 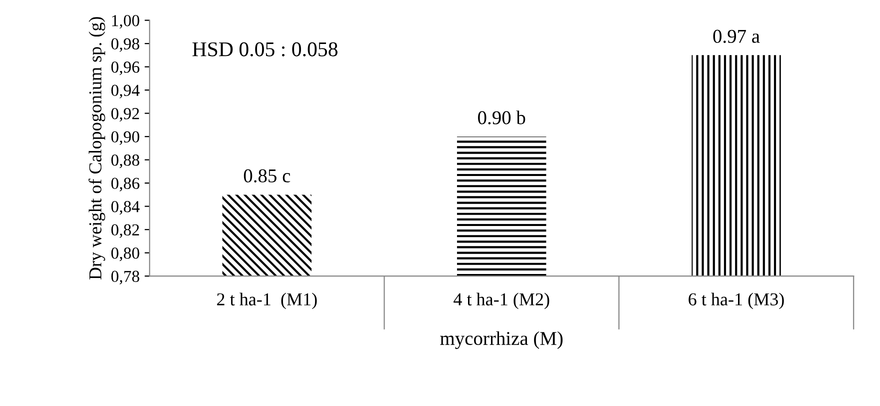 What do you see at coordinates (267, 175) in the screenshot?
I see `data-label: 0.85 c` at bounding box center [267, 175].